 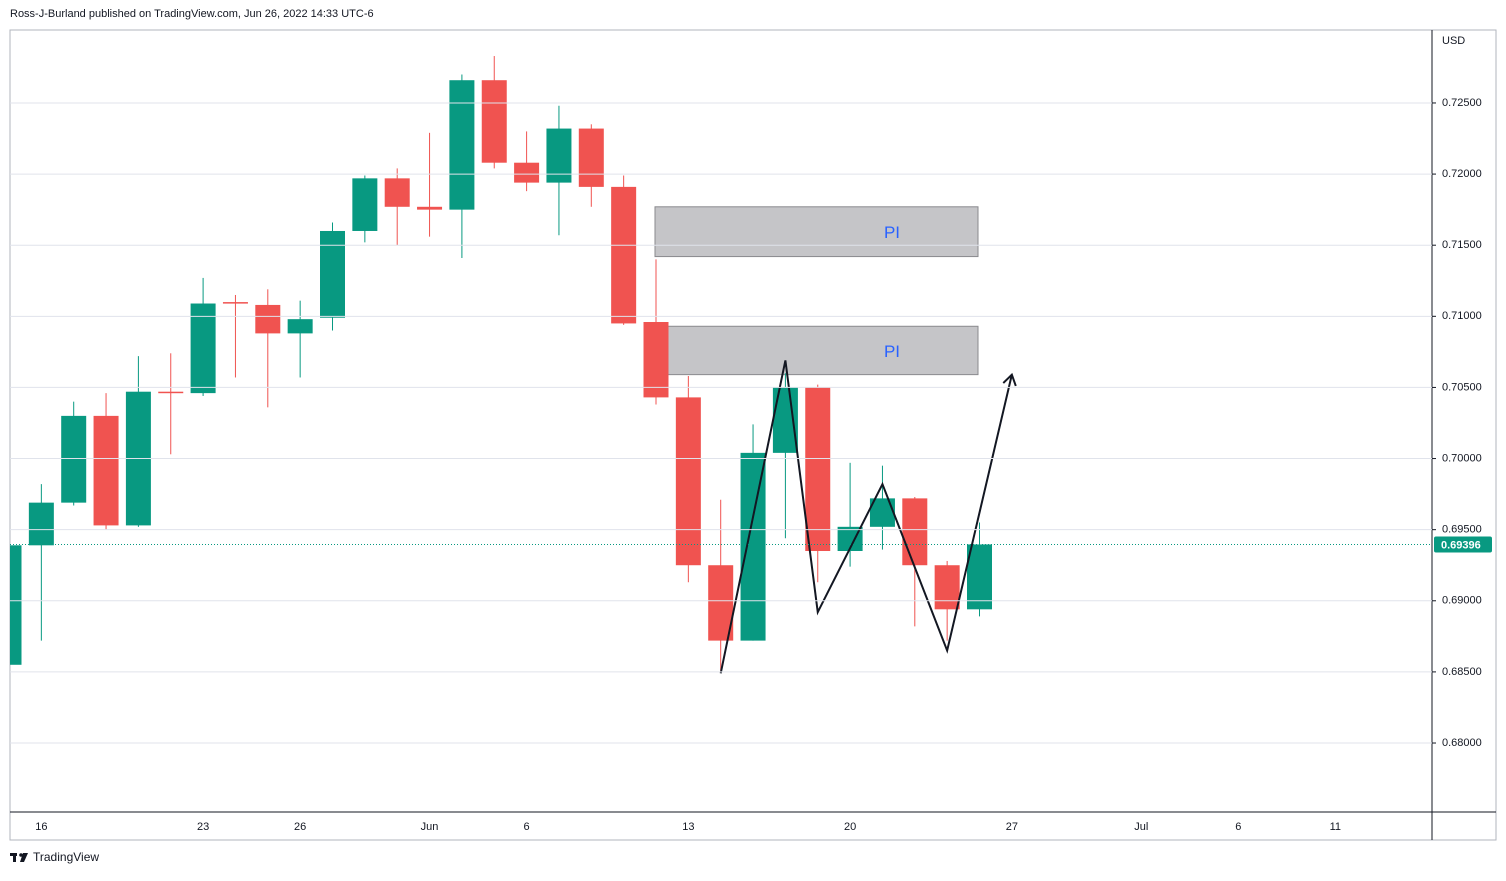 What do you see at coordinates (300, 827) in the screenshot?
I see `x-tick-label: 26` at bounding box center [300, 827].